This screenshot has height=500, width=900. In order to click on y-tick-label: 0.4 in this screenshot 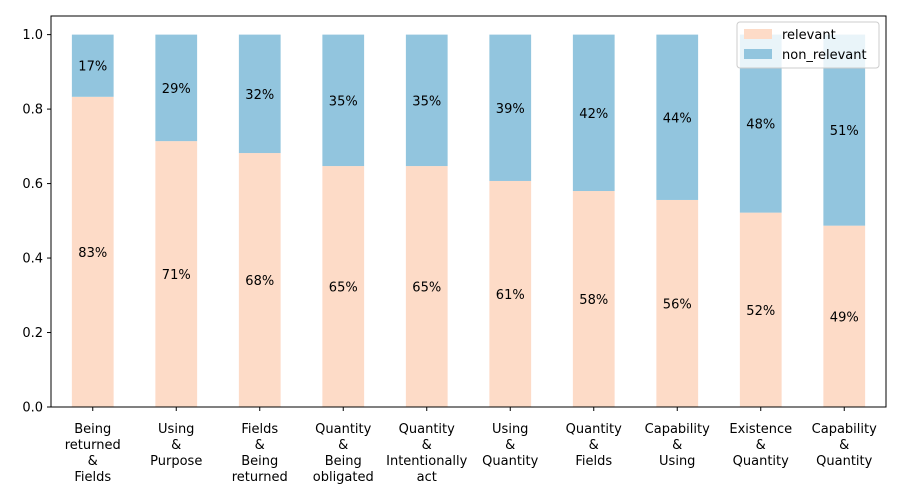, I will do `click(32, 259)`.